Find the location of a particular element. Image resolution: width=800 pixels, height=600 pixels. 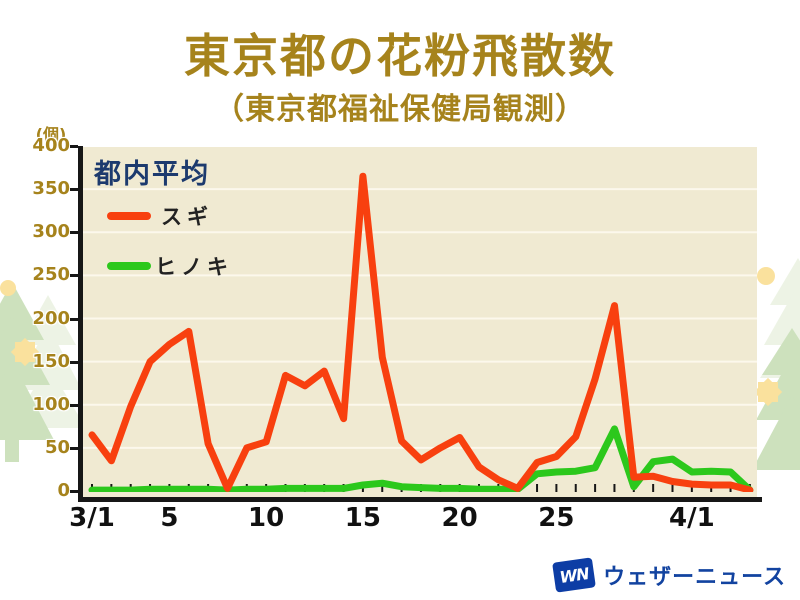

x-tick-label: 20 is located at coordinates (459, 518).